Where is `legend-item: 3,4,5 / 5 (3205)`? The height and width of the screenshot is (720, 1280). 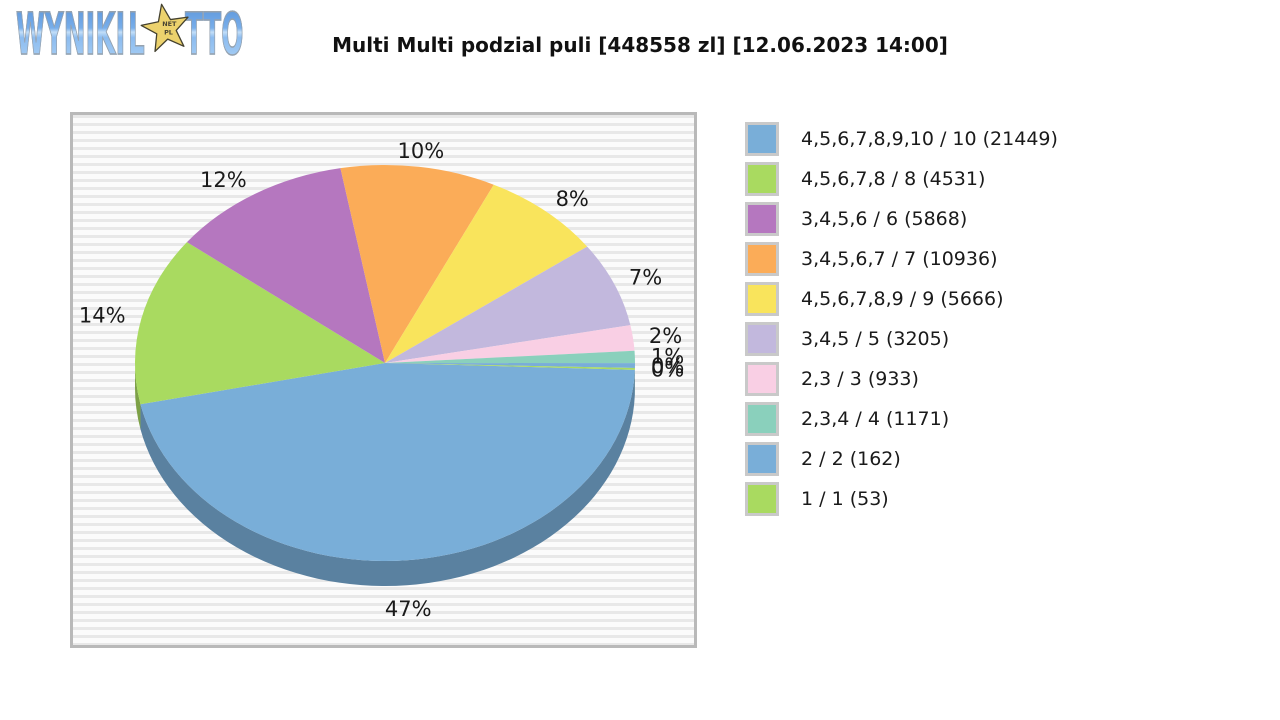
legend-item: 3,4,5 / 5 (3205) is located at coordinates (901, 339).